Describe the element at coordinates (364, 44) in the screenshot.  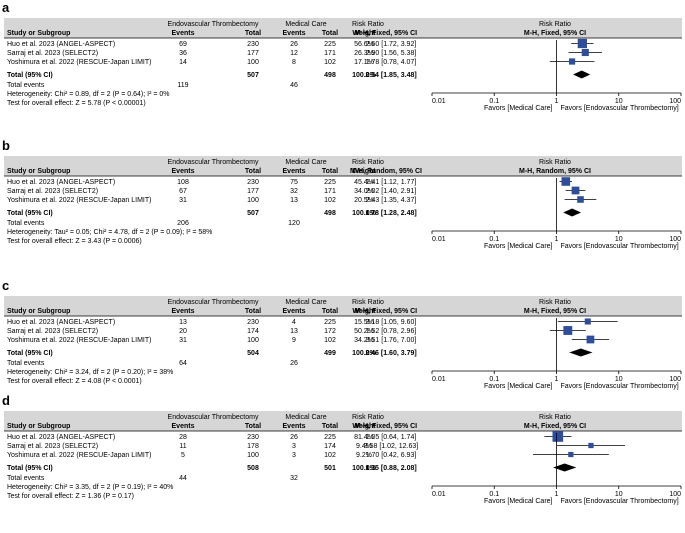
I see `weight-value: 56.6%` at that location.